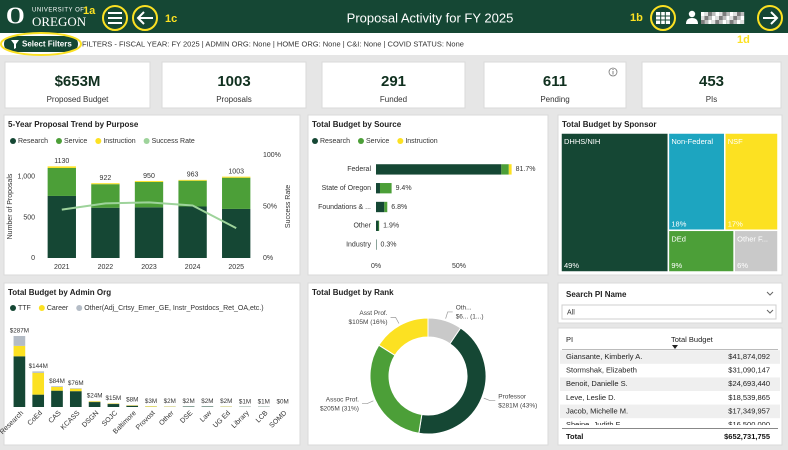 The image size is (788, 450). Describe the element at coordinates (78, 81) in the screenshot. I see `kpi-value: $653M` at that location.